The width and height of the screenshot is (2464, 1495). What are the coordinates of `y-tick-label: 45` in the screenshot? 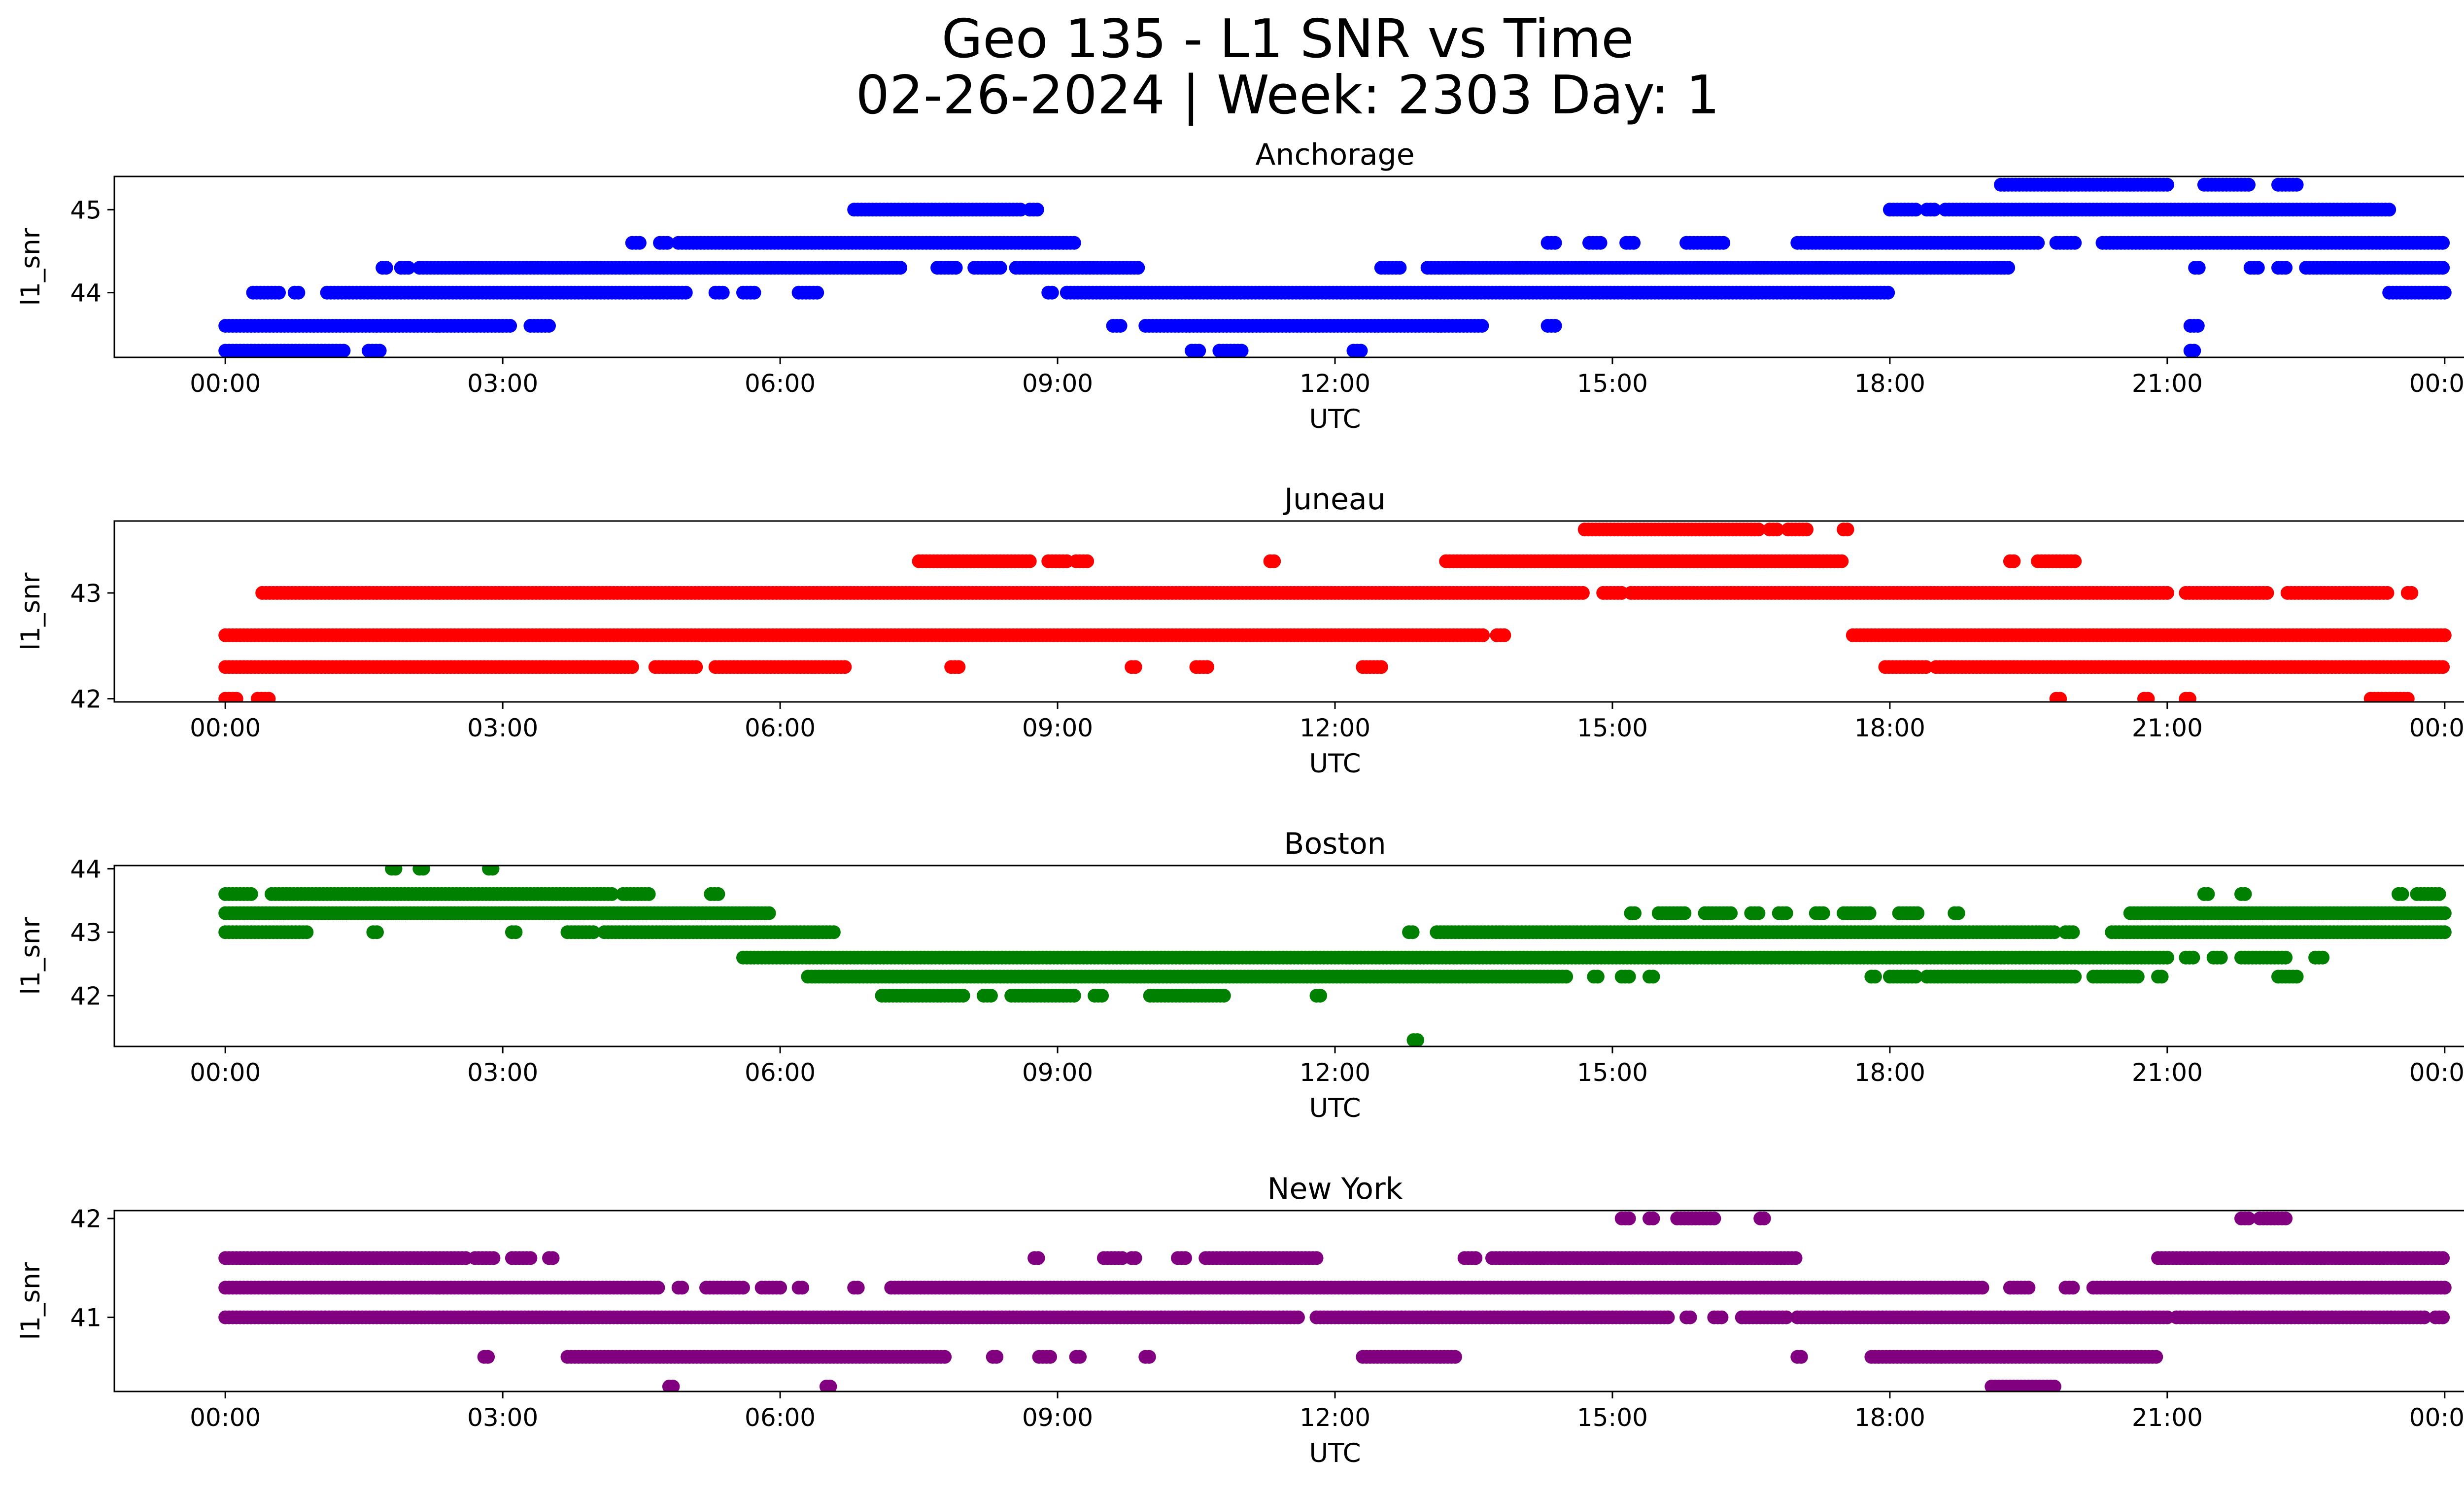 It's located at (86, 210).